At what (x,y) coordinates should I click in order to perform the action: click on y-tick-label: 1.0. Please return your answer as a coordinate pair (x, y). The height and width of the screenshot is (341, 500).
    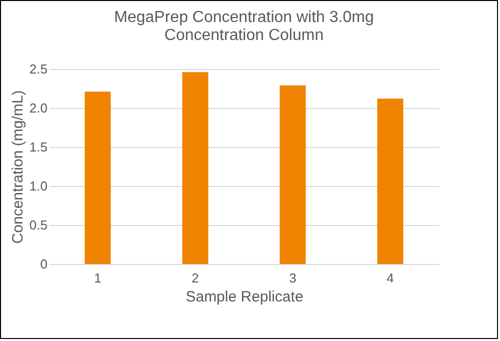
    Looking at the image, I should click on (38, 186).